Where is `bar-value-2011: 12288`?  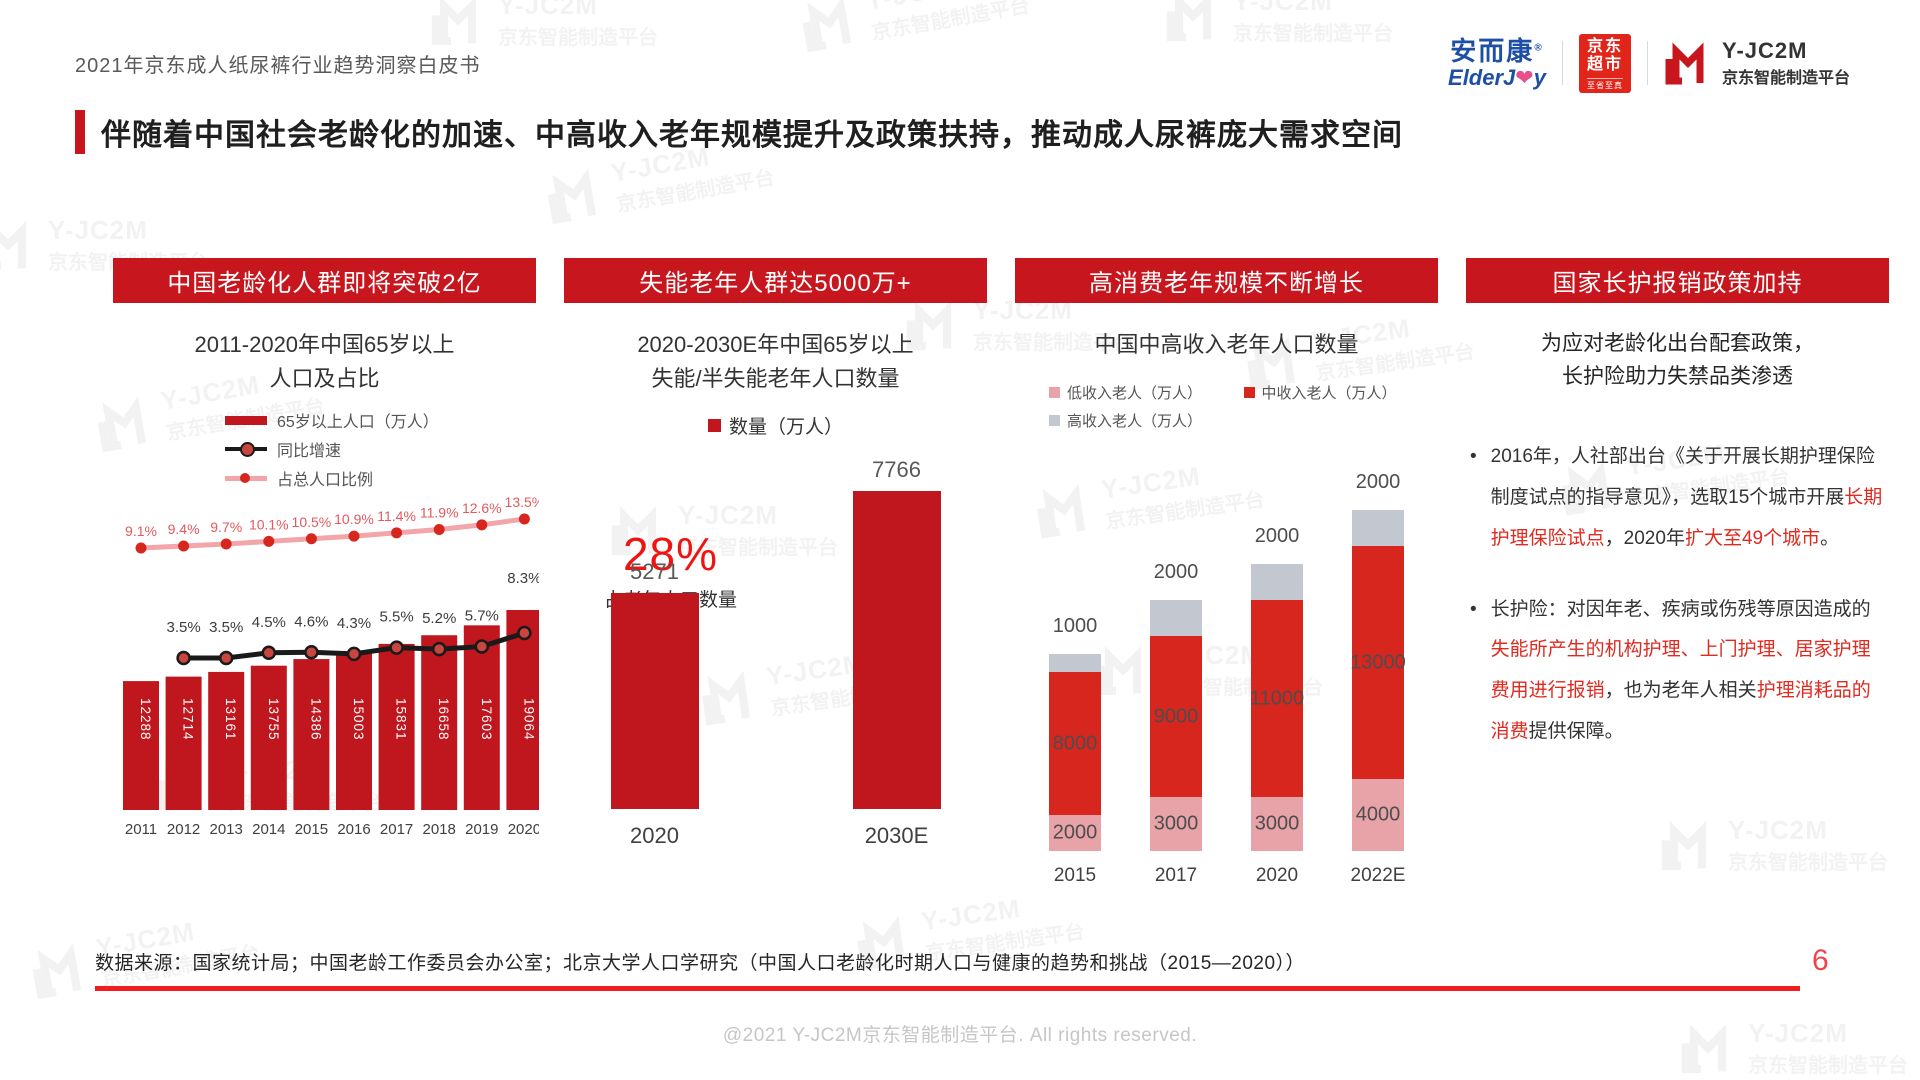
bar-value-2011: 12288 is located at coordinates (145, 719).